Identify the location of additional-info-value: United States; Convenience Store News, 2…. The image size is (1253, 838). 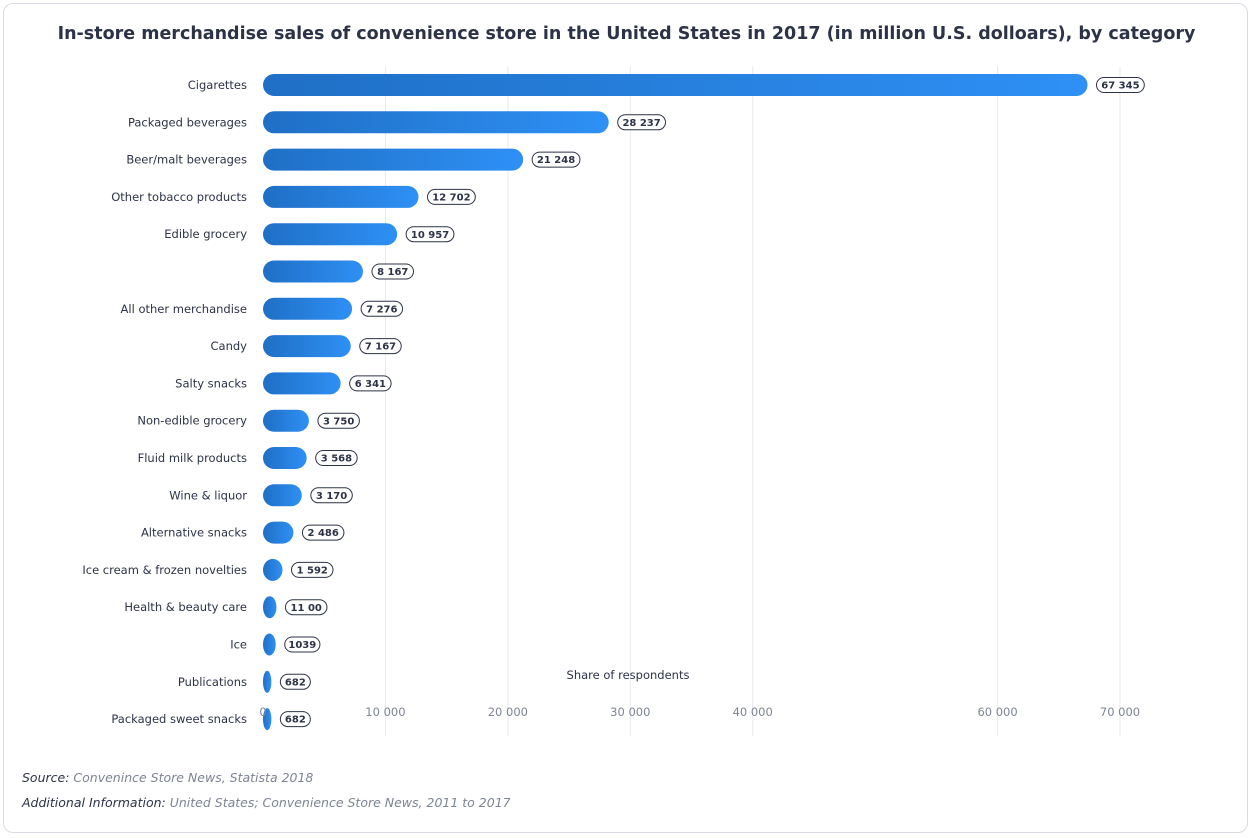
(340, 802).